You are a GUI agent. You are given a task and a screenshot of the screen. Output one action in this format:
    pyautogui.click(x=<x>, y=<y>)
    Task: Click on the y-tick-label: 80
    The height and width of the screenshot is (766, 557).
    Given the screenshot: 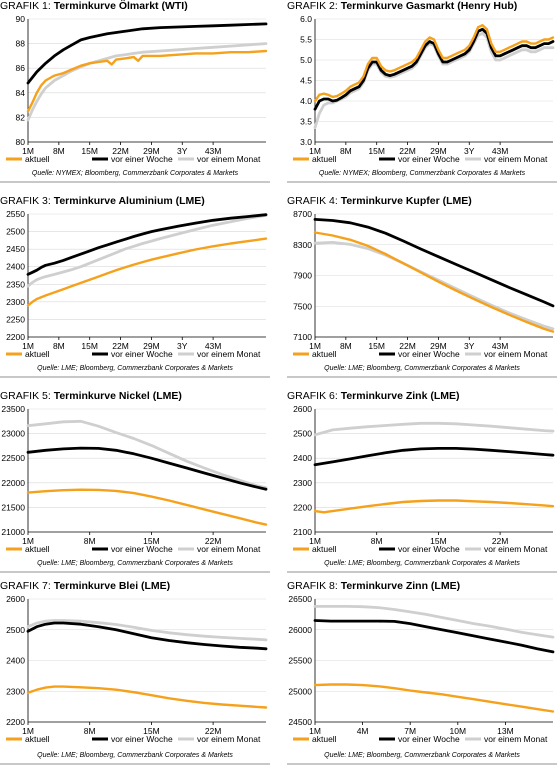 What is the action you would take?
    pyautogui.click(x=21, y=142)
    